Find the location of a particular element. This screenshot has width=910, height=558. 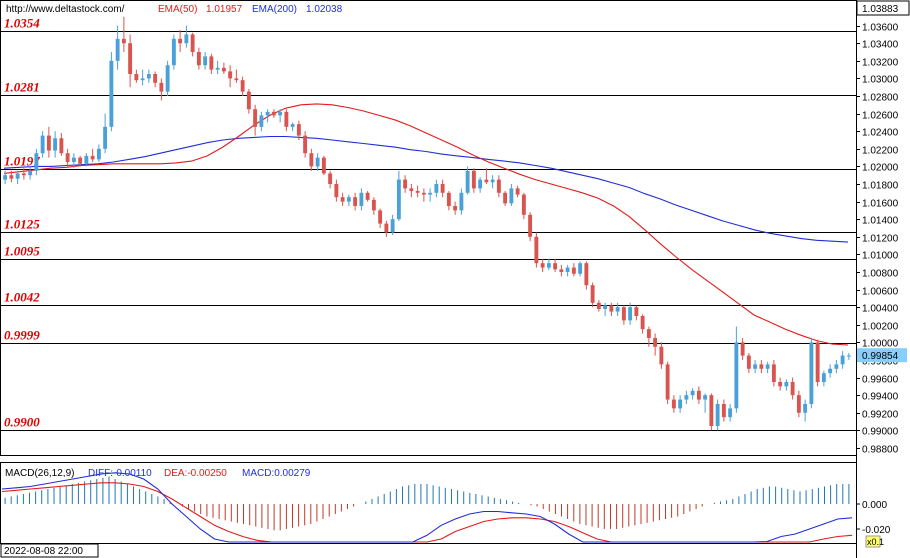

price-tick-label: 0.98800 is located at coordinates (880, 450).